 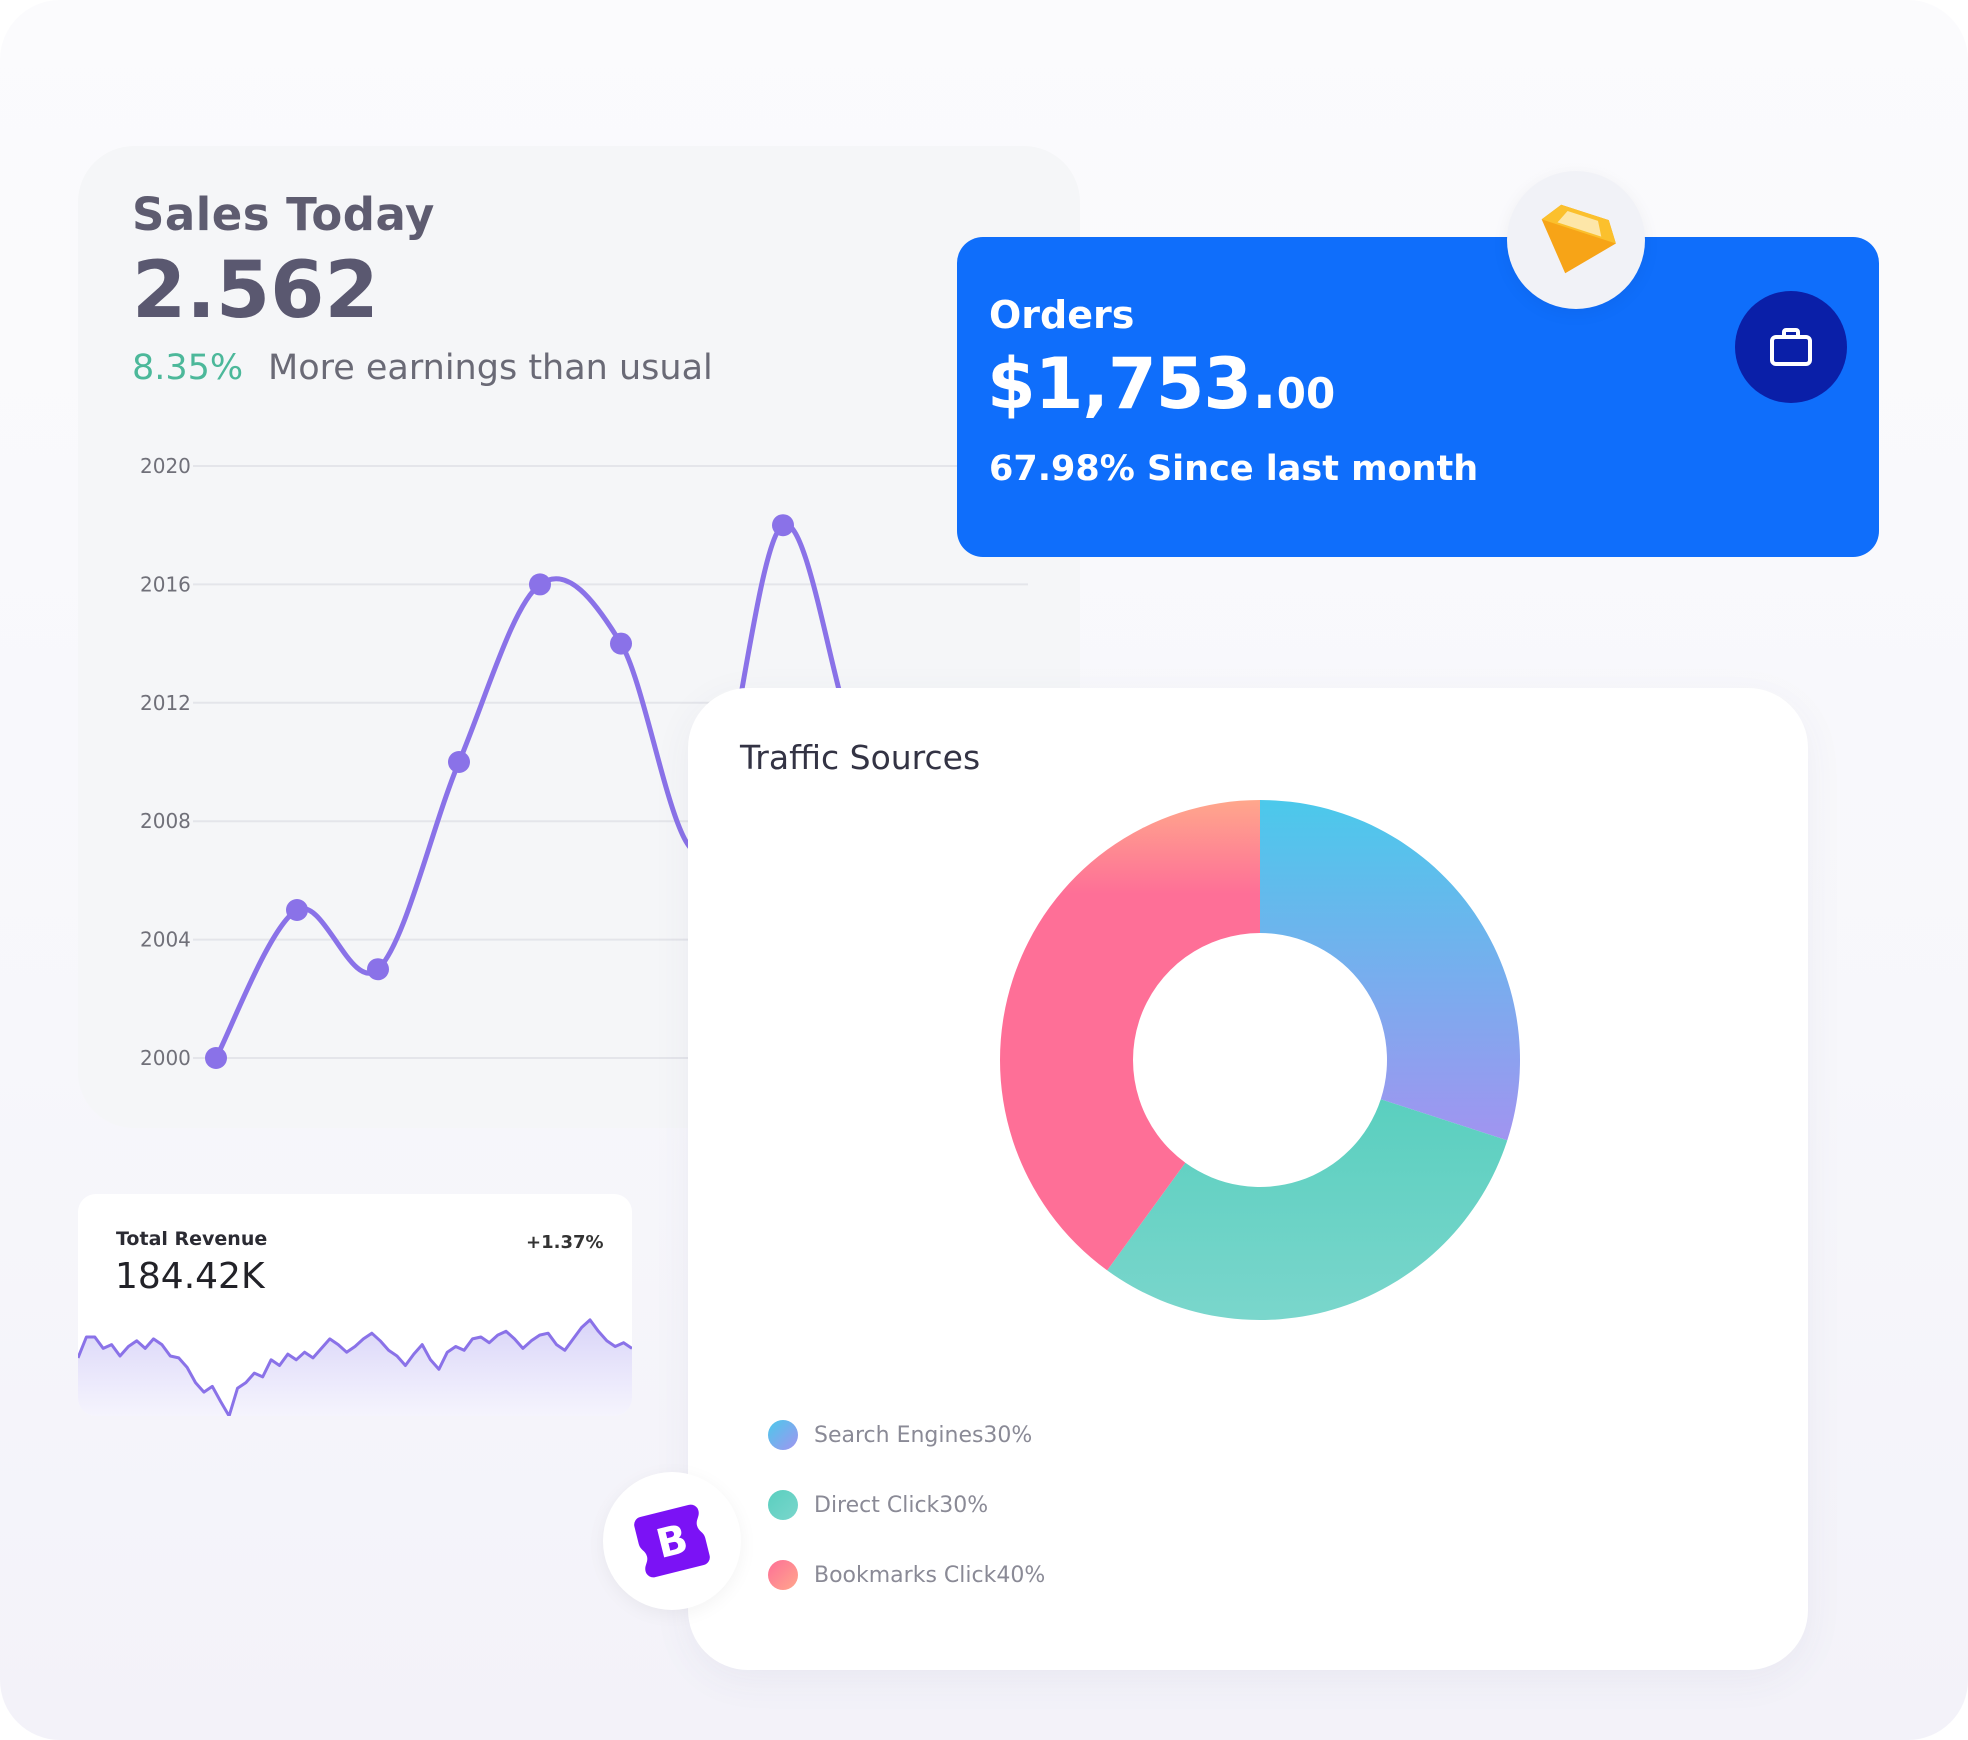 I want to click on traffic-donut-chart, so click(x=1260, y=1060).